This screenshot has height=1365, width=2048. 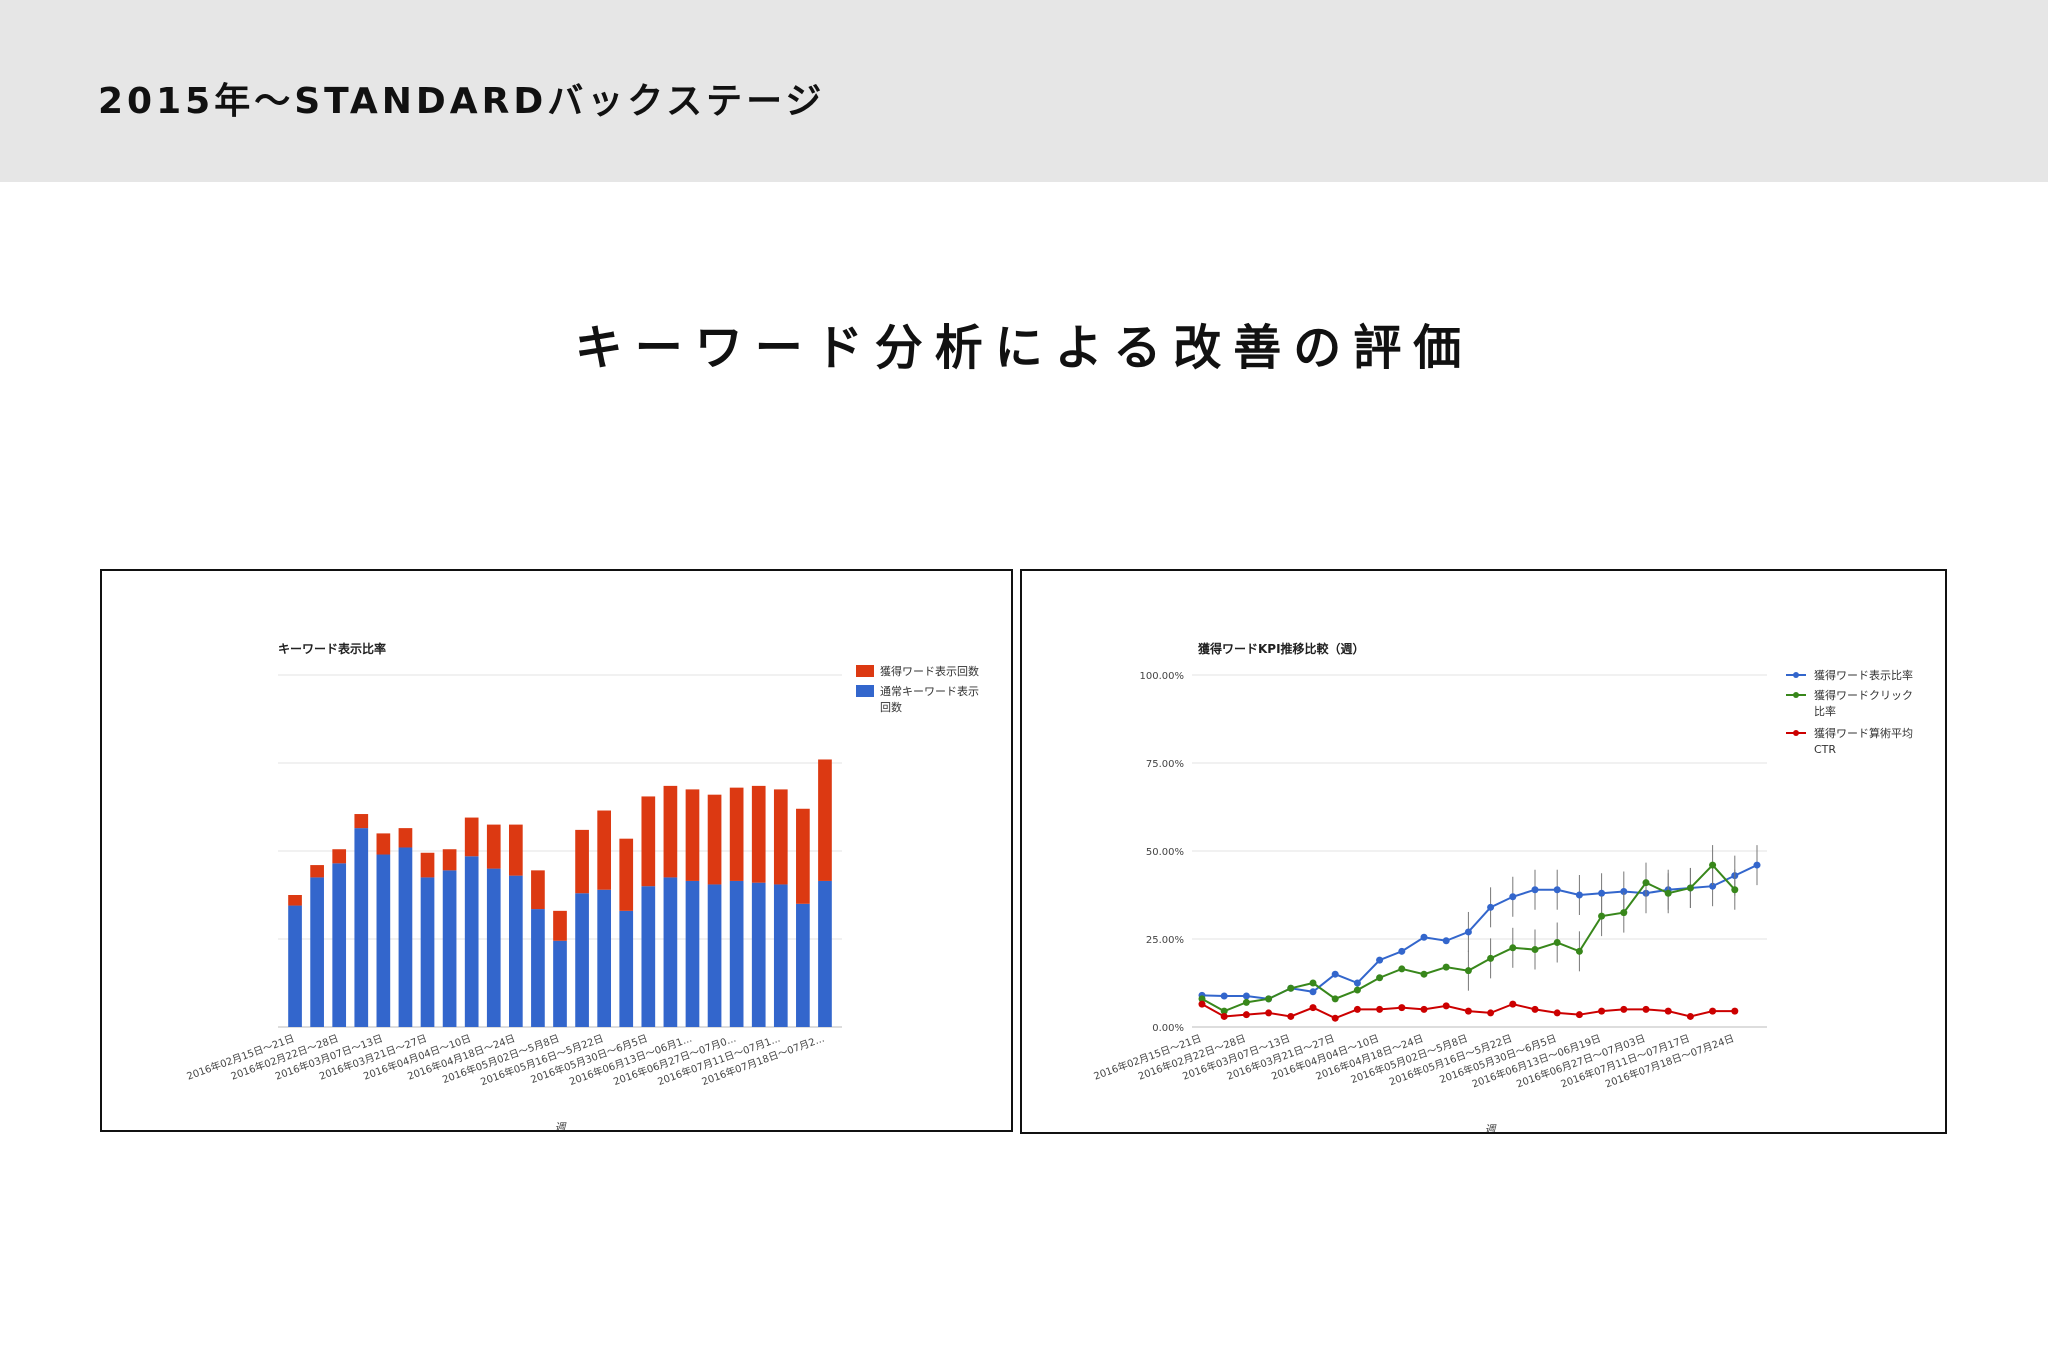 I want to click on legend-label: 獲得ワードクリック比率, so click(x=1863, y=703).